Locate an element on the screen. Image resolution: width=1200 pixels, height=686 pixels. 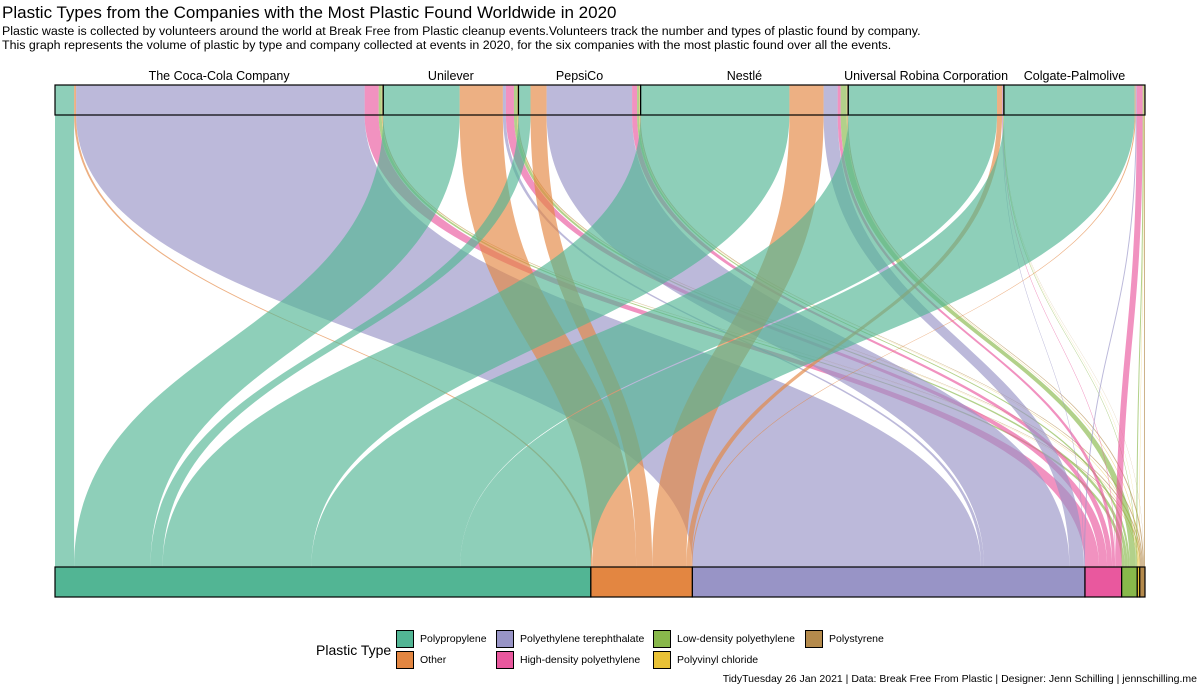
top-block-pepsico-polypropylene is located at coordinates (524, 100).